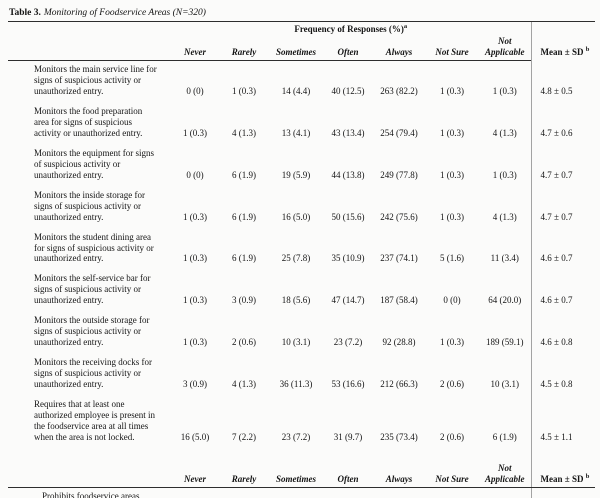 The height and width of the screenshot is (498, 600). What do you see at coordinates (348, 90) in the screenshot?
I see `frequency-value: 40 (12.5)` at bounding box center [348, 90].